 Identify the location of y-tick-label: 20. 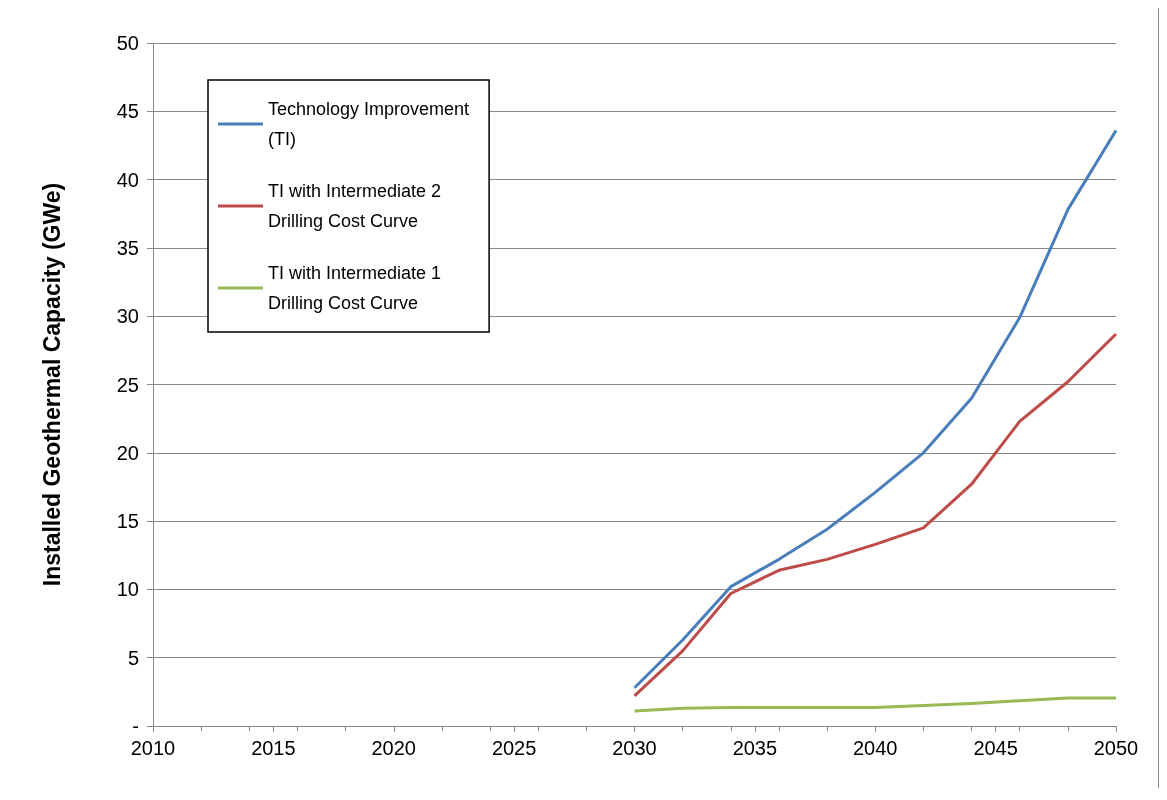
(127, 452).